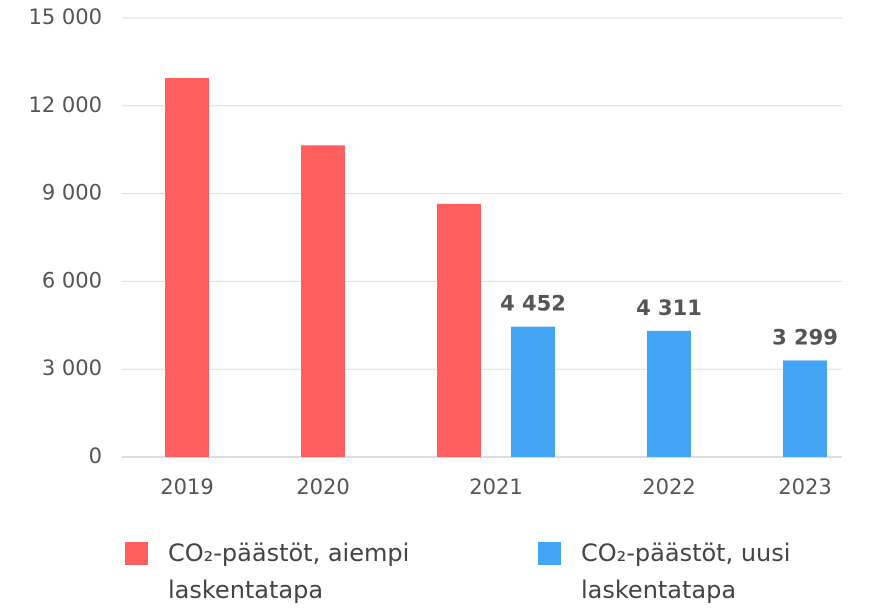 This screenshot has height=609, width=869. What do you see at coordinates (65, 17) in the screenshot?
I see `y-tick-label: 15 000` at bounding box center [65, 17].